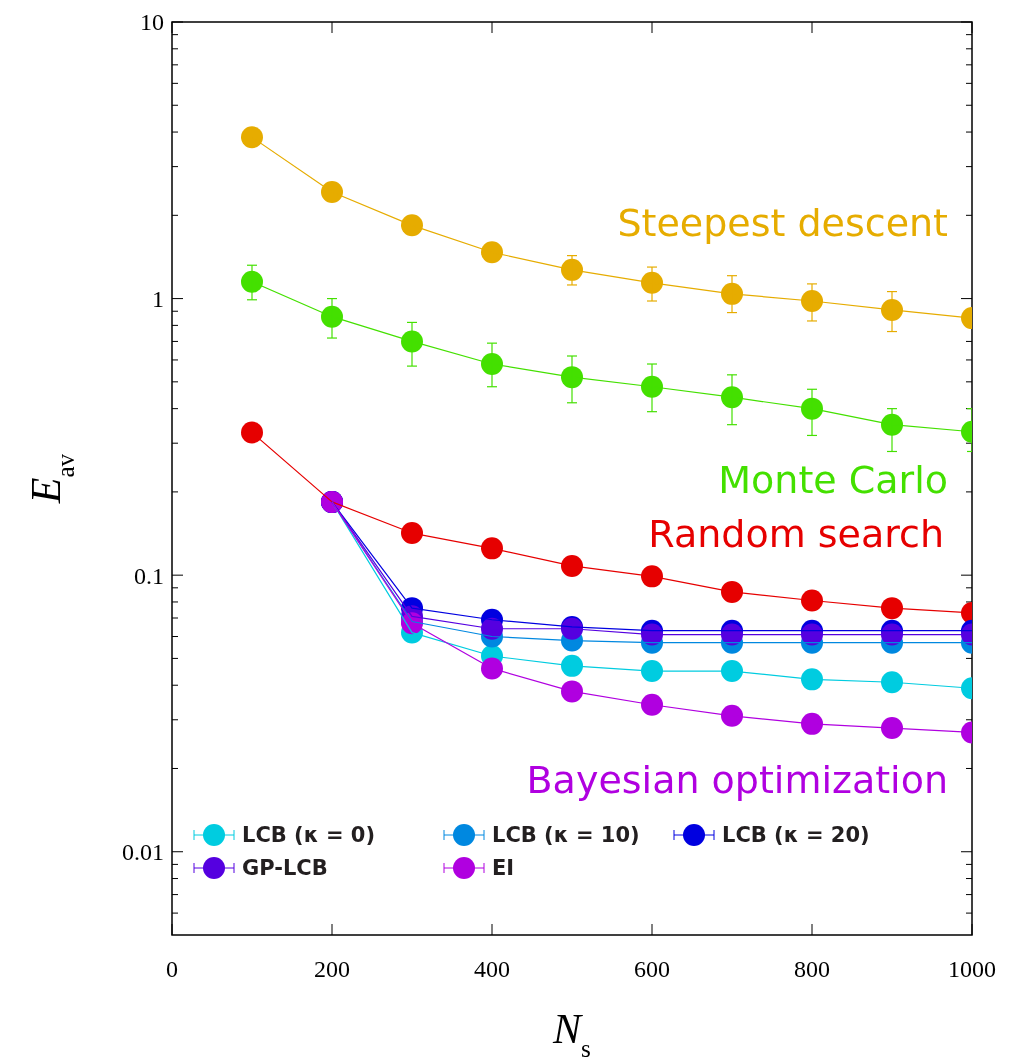  I want to click on x-tick-label: 800, so click(812, 969).